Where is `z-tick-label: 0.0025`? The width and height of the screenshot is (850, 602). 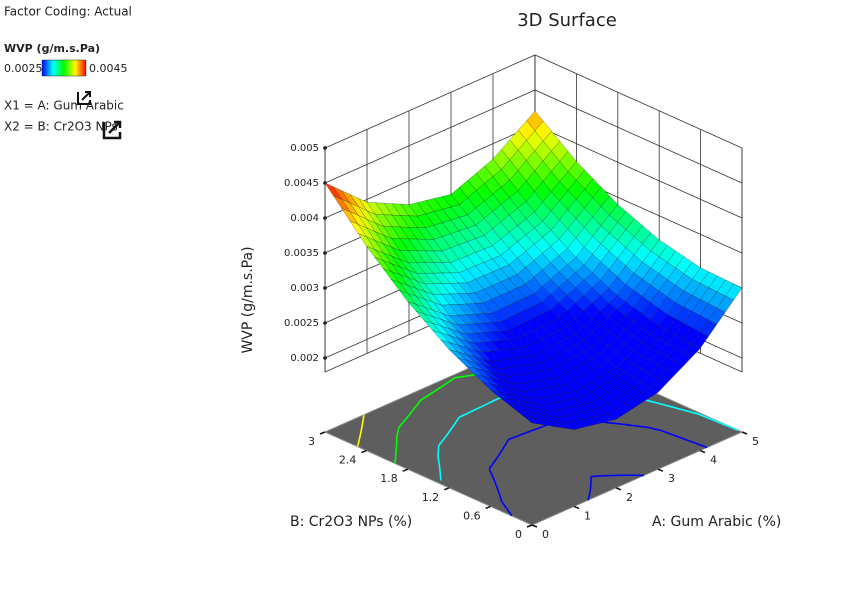 z-tick-label: 0.0025 is located at coordinates (301, 323).